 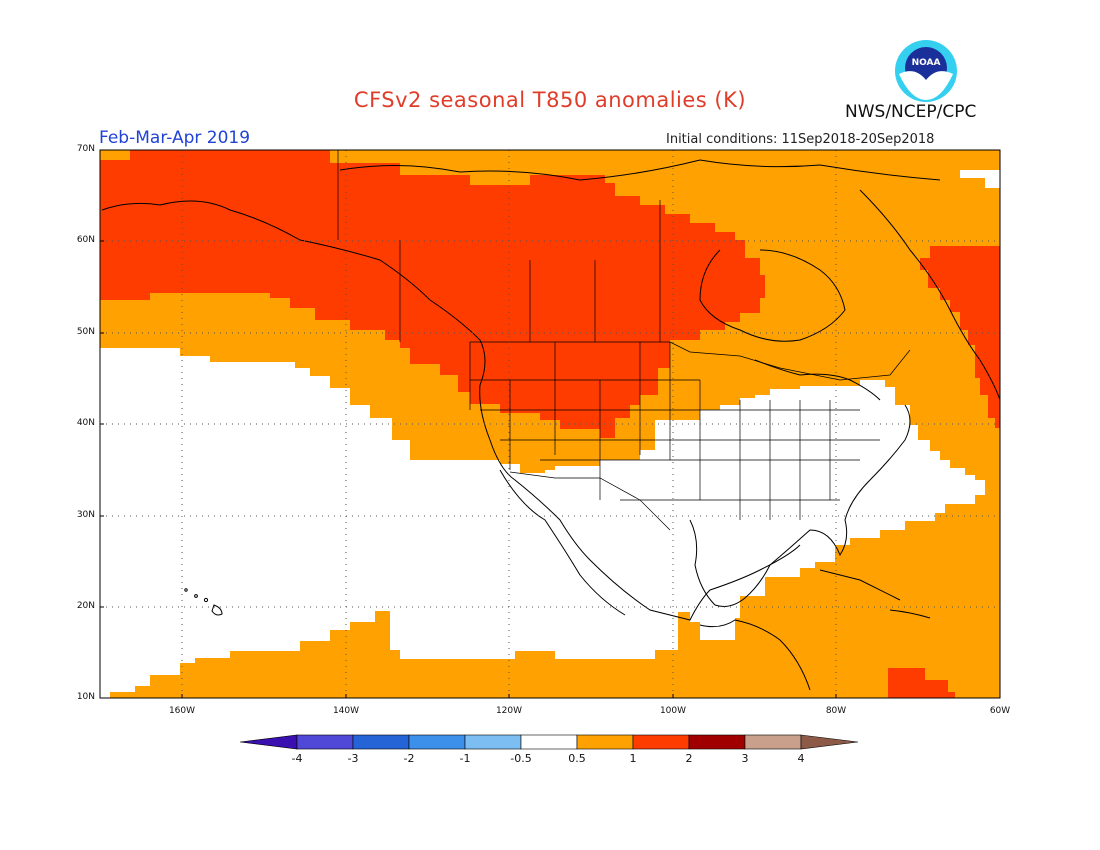 What do you see at coordinates (85, 149) in the screenshot?
I see `lat-tick-70n: 70N` at bounding box center [85, 149].